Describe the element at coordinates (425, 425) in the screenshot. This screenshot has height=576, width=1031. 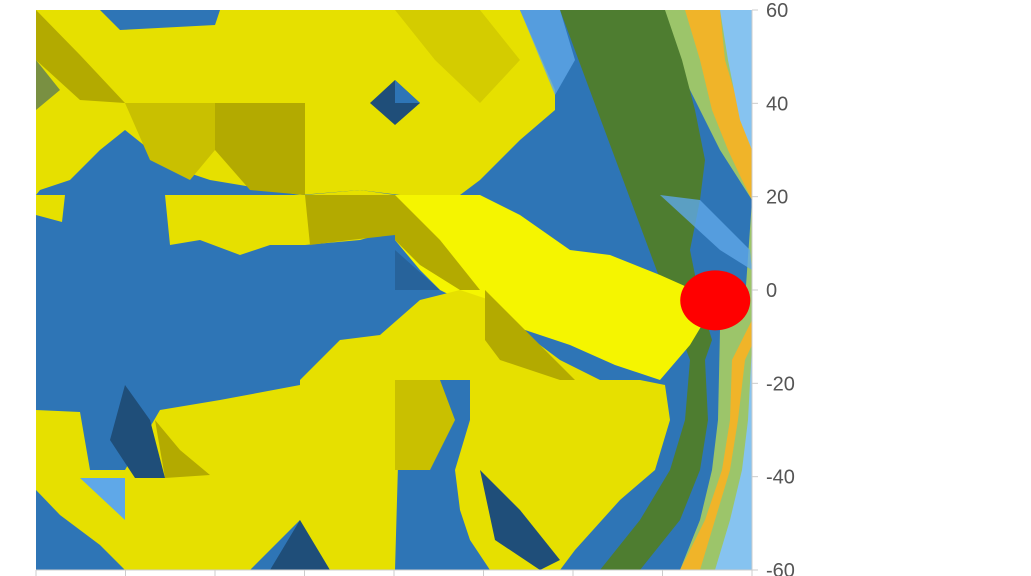
I see `region-yellow-bottom-shade` at that location.